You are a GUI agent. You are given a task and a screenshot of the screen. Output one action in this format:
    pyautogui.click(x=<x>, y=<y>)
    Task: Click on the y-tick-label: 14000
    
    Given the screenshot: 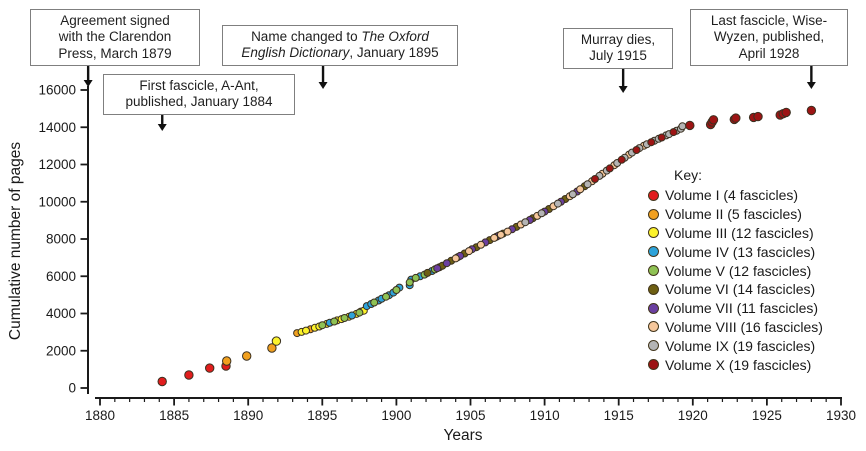 What is the action you would take?
    pyautogui.click(x=57, y=127)
    